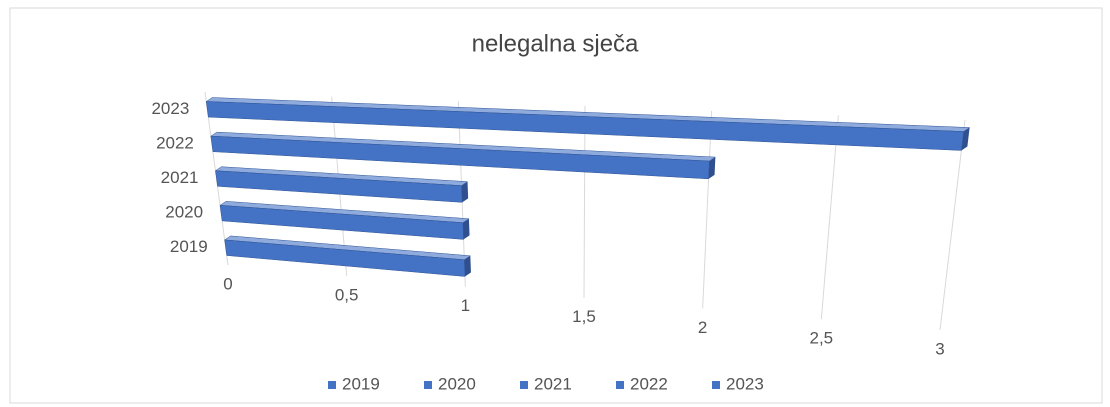 The height and width of the screenshot is (407, 1110). I want to click on x-tick-label: 2, so click(702, 327).